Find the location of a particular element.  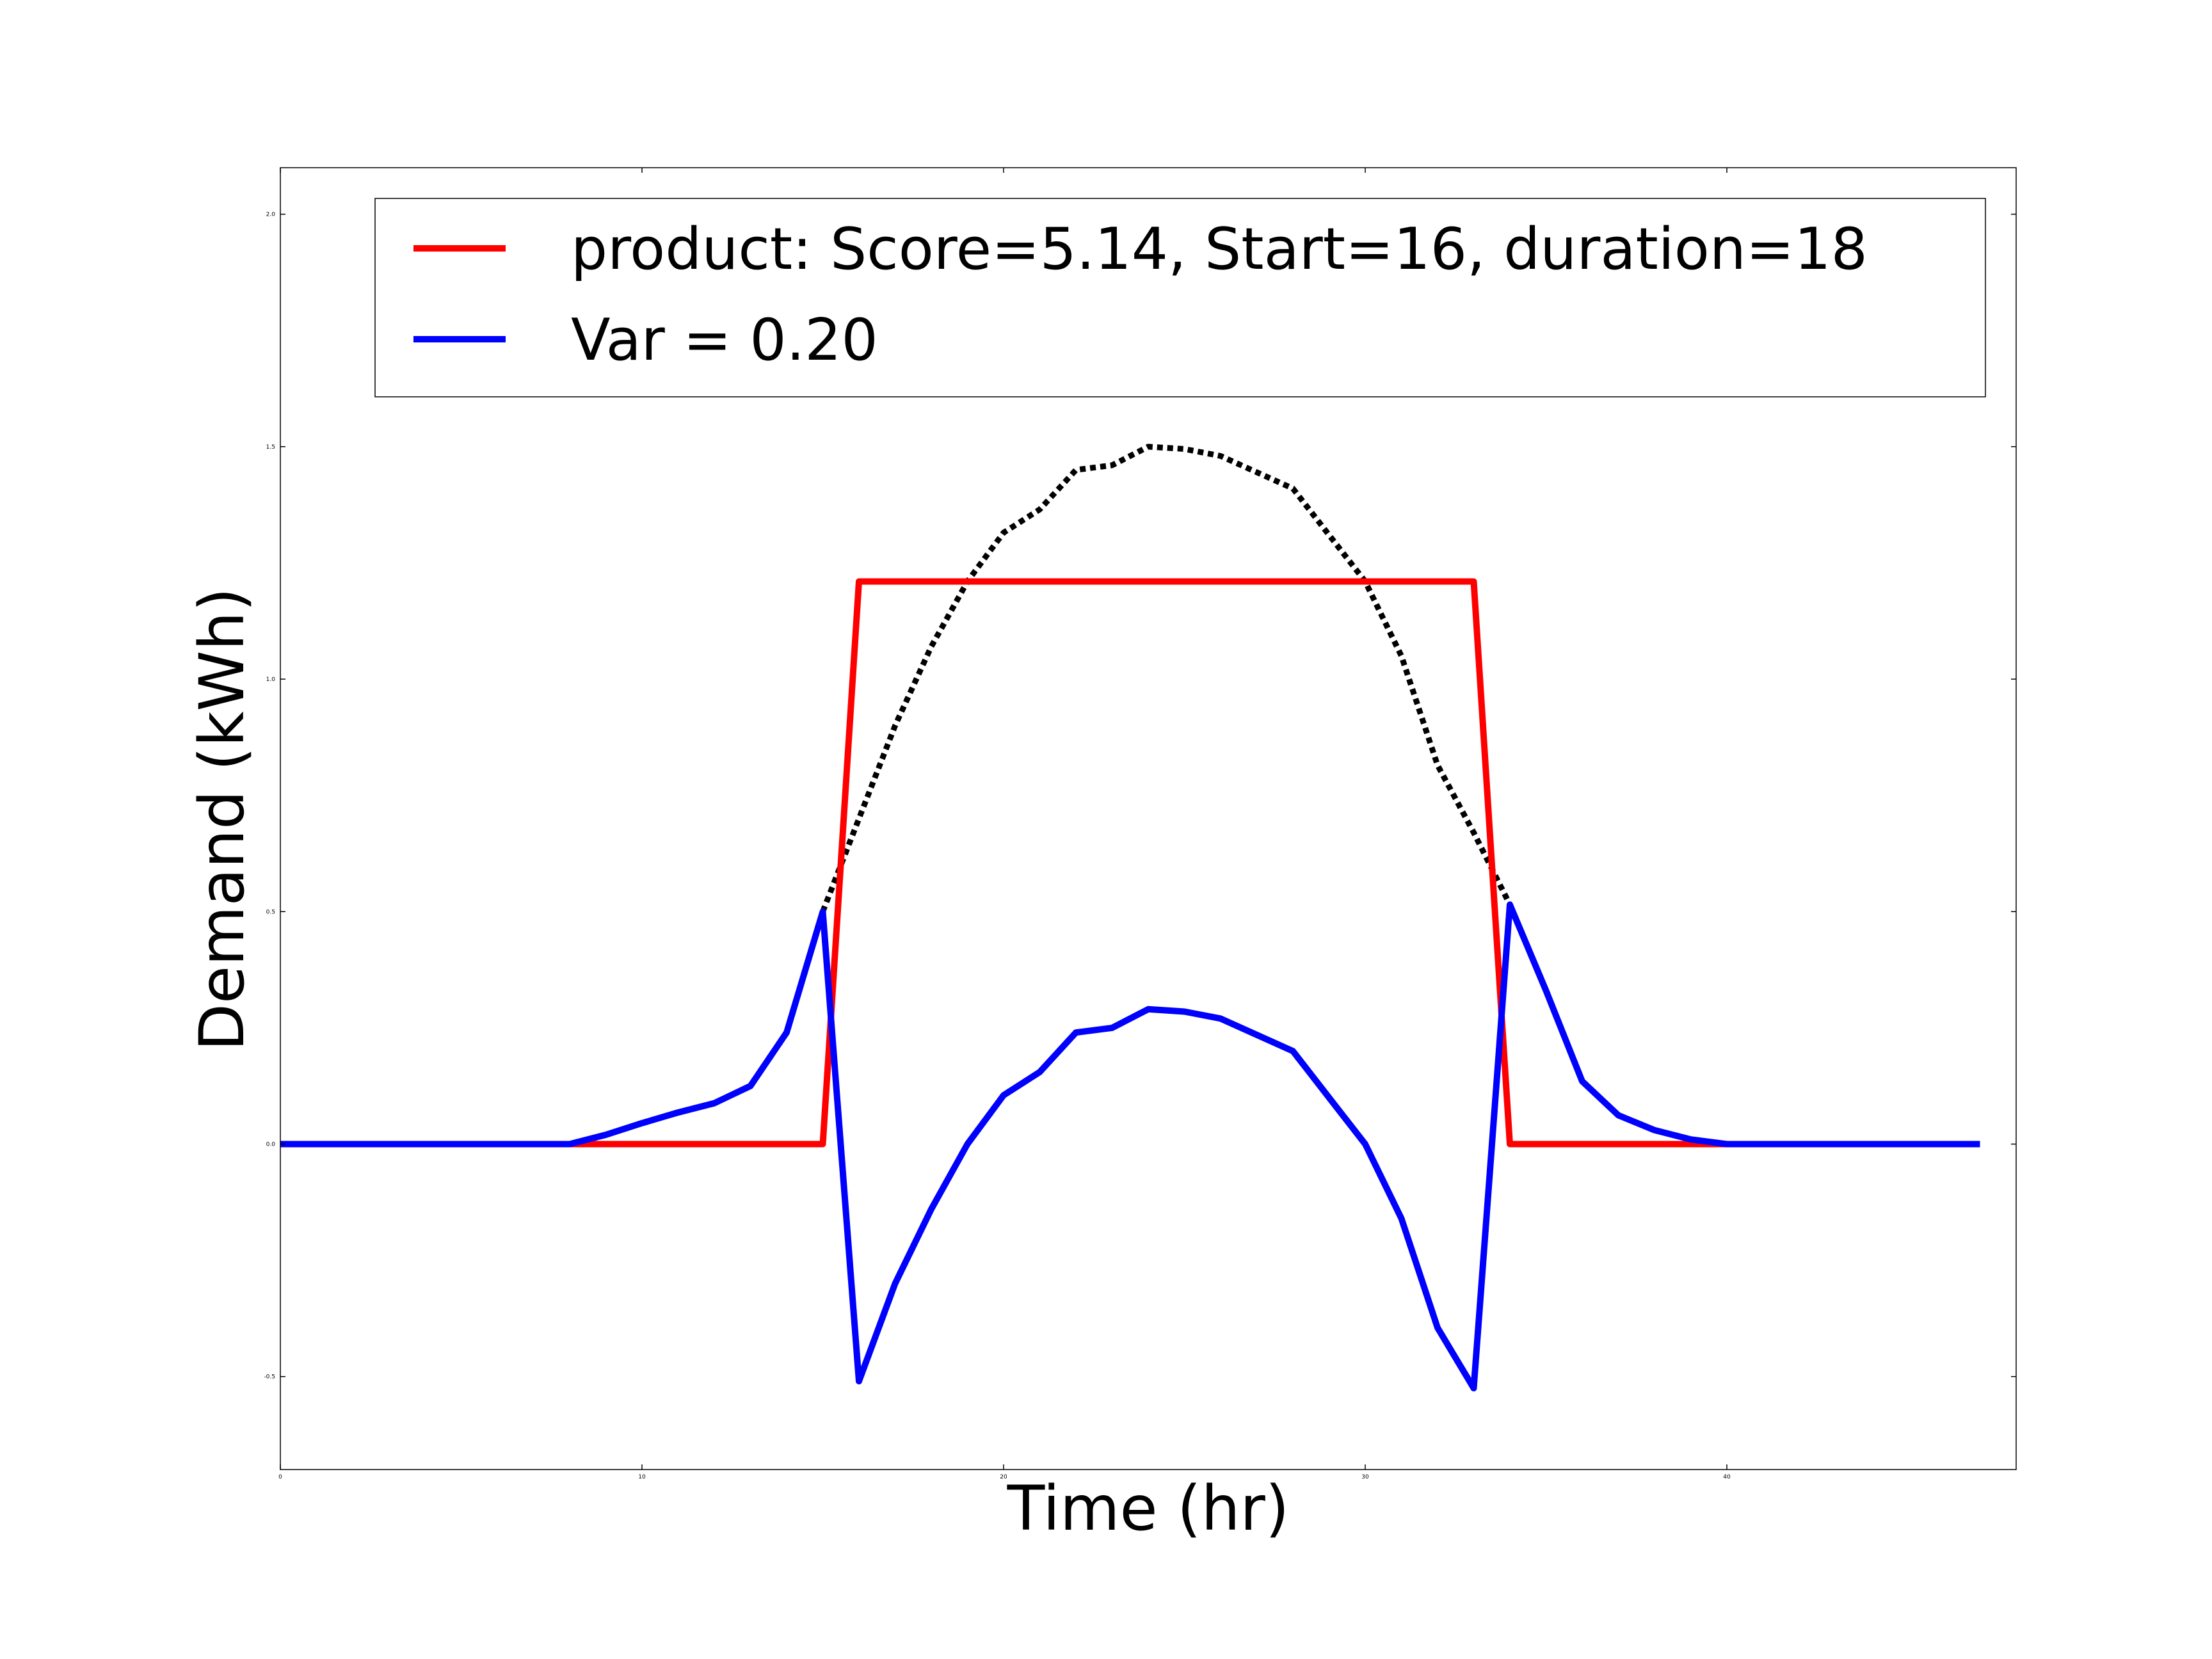

y-tick-label: 2.0 is located at coordinates (271, 215).